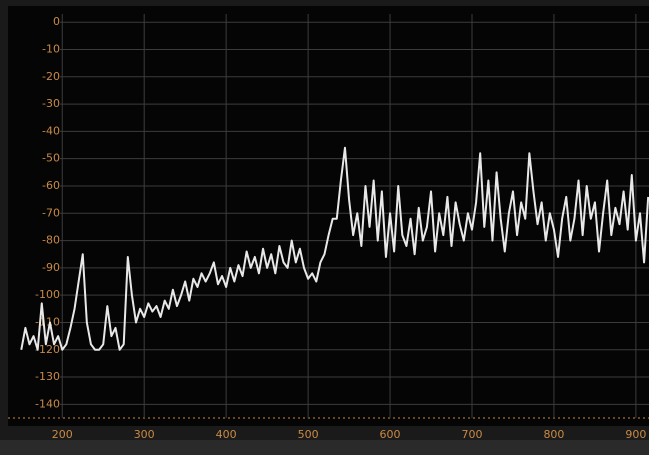 The width and height of the screenshot is (649, 455). What do you see at coordinates (635, 434) in the screenshot?
I see `x-tick-label: 900` at bounding box center [635, 434].